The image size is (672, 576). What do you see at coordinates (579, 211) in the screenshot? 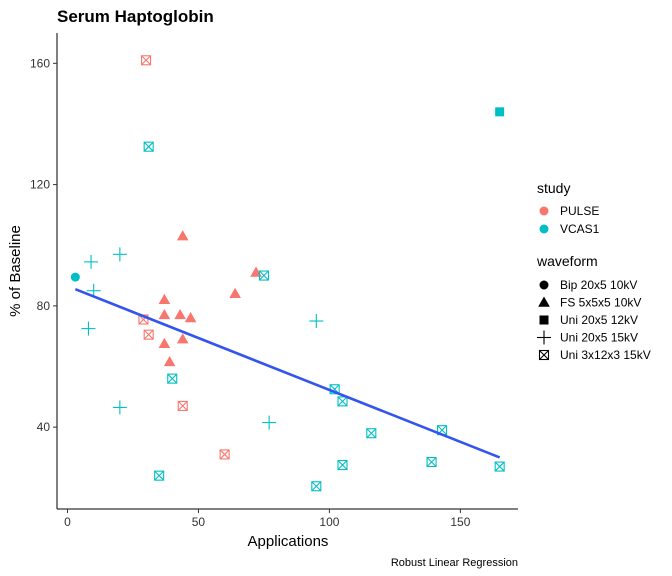
I see `legend-study-label: PULSE` at bounding box center [579, 211].